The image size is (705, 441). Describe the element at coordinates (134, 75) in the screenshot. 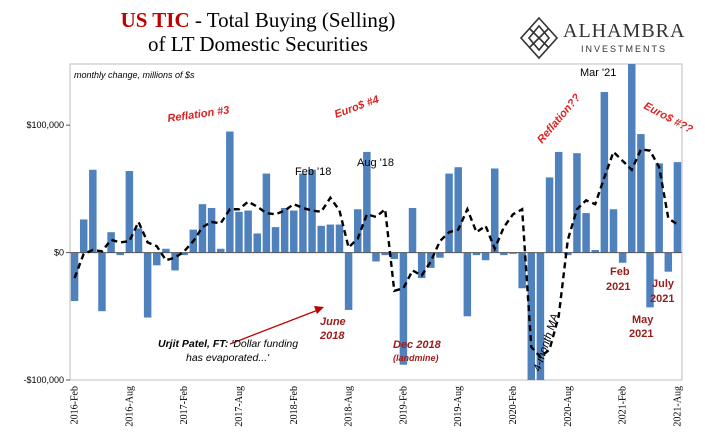

I see `chart-subtitle: monthly change, millions of $s` at that location.